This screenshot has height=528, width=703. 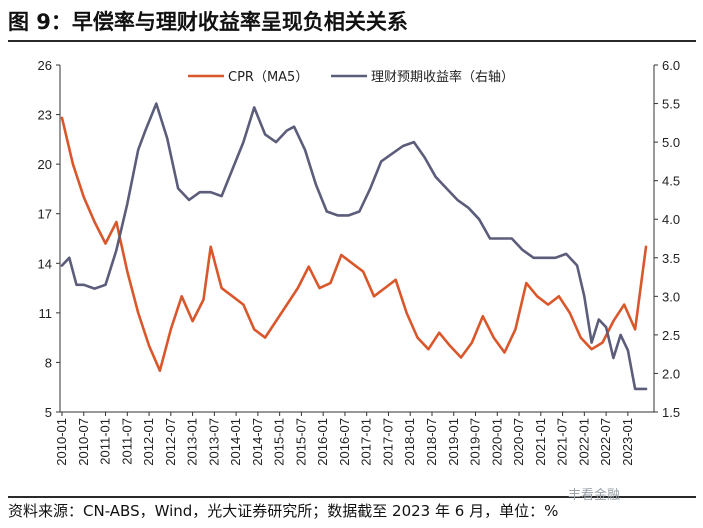 What do you see at coordinates (257, 442) in the screenshot?
I see `x-tick-label: 2014-07` at bounding box center [257, 442].